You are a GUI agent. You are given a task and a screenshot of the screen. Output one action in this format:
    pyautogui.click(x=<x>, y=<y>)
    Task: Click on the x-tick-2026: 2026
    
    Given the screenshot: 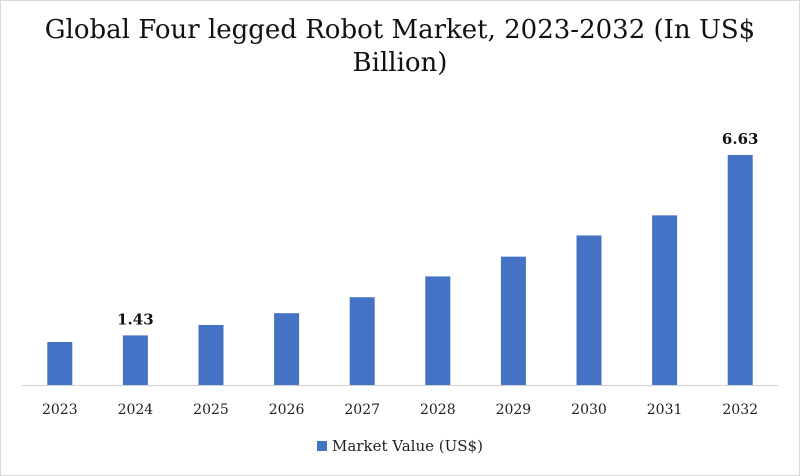 What is the action you would take?
    pyautogui.click(x=287, y=410)
    